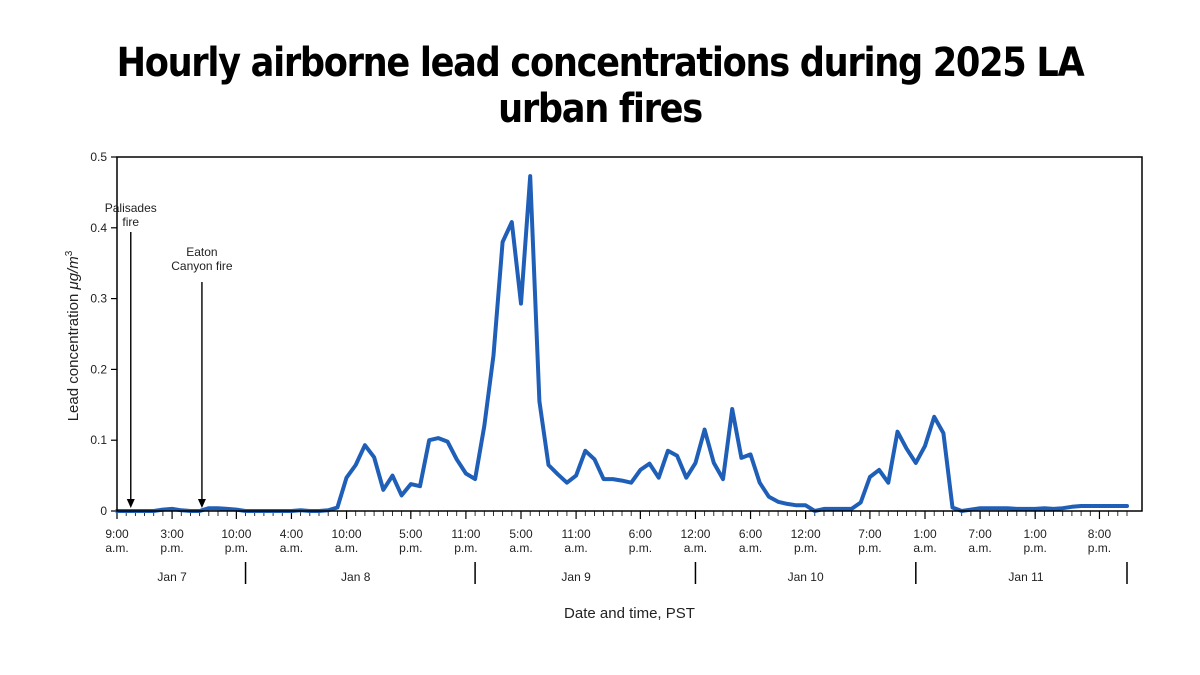 This screenshot has width=1200, height=675. Describe the element at coordinates (98, 299) in the screenshot. I see `y-tick-label: 0.3` at that location.